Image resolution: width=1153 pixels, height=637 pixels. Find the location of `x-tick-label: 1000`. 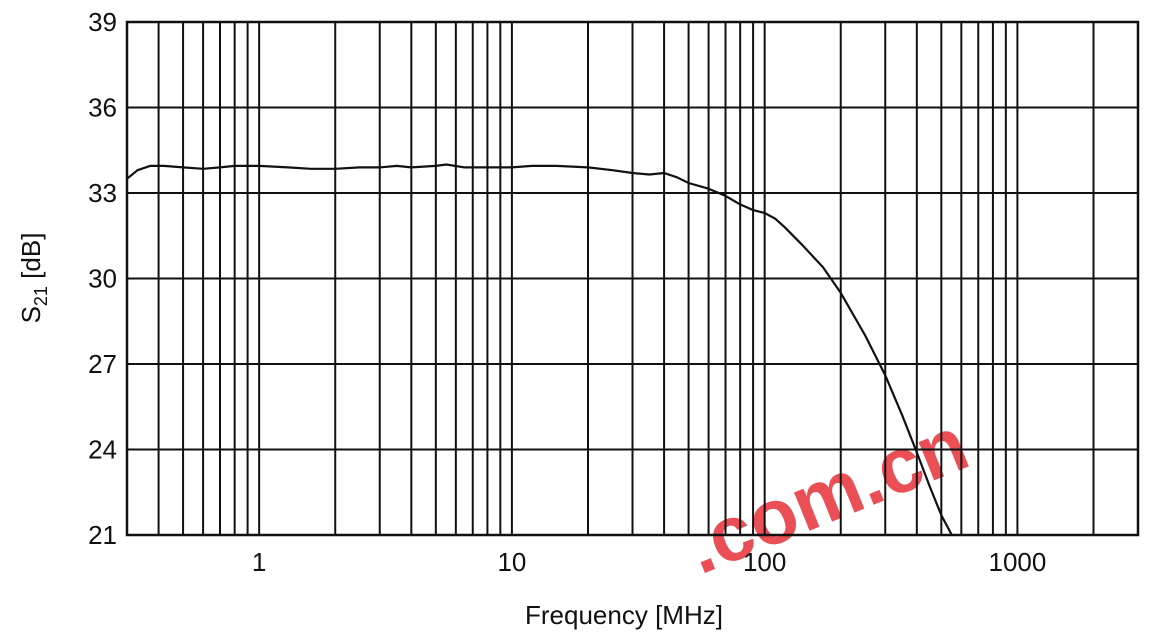

x-tick-label: 1000 is located at coordinates (1017, 562).